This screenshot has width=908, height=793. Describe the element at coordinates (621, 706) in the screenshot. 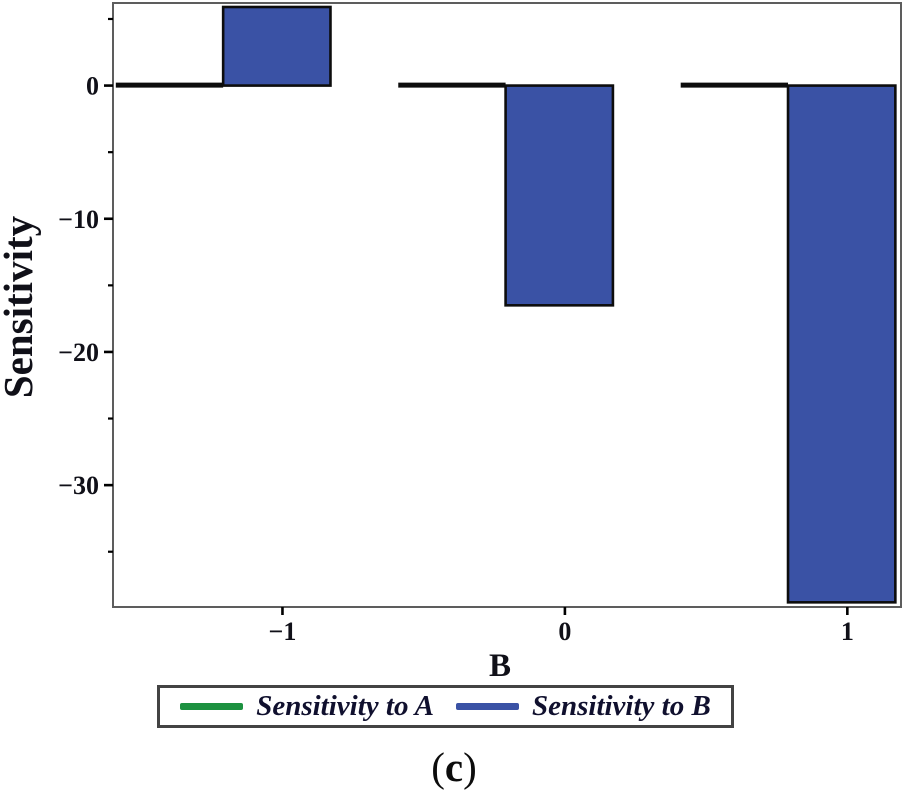

I see `legend-label-sensitivity-to-b: Sensitivity to B` at that location.